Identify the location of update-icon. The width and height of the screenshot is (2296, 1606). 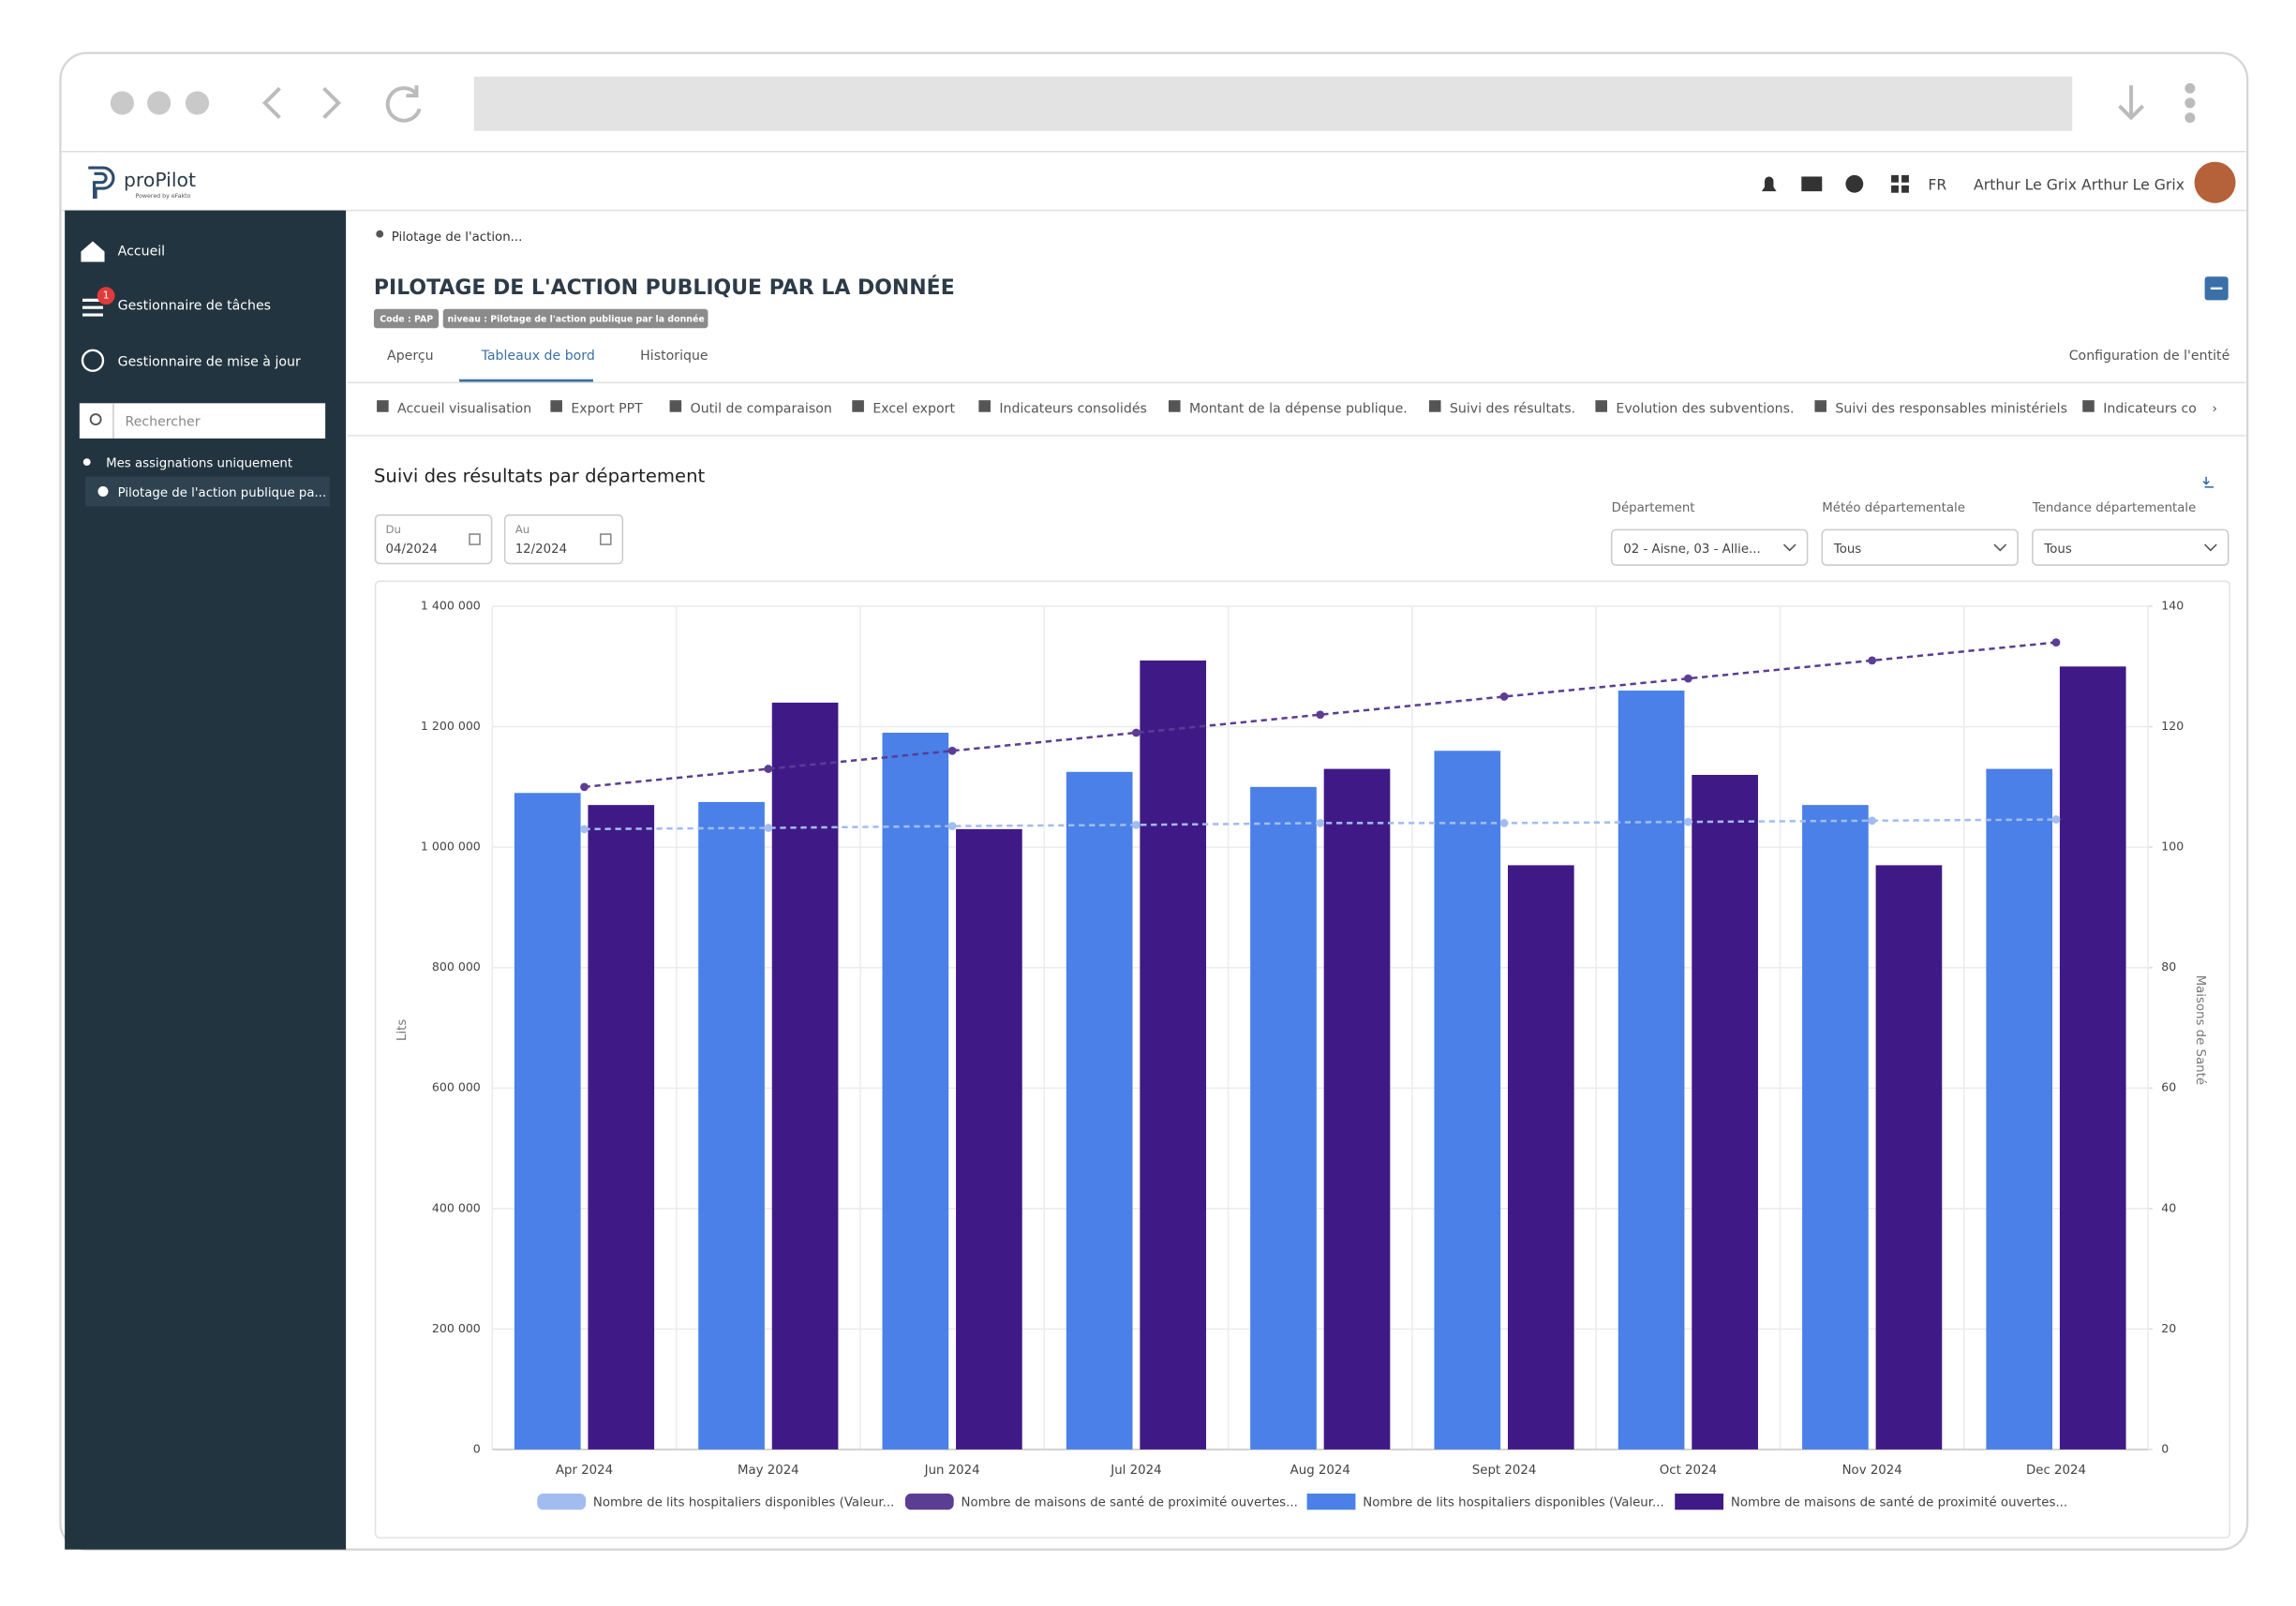
(93, 360).